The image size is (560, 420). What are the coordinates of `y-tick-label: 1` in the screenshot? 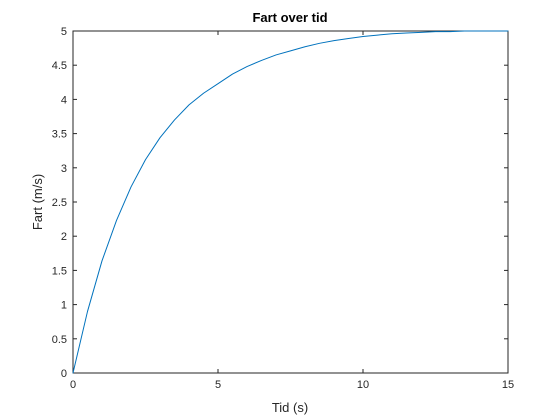 It's located at (64, 306).